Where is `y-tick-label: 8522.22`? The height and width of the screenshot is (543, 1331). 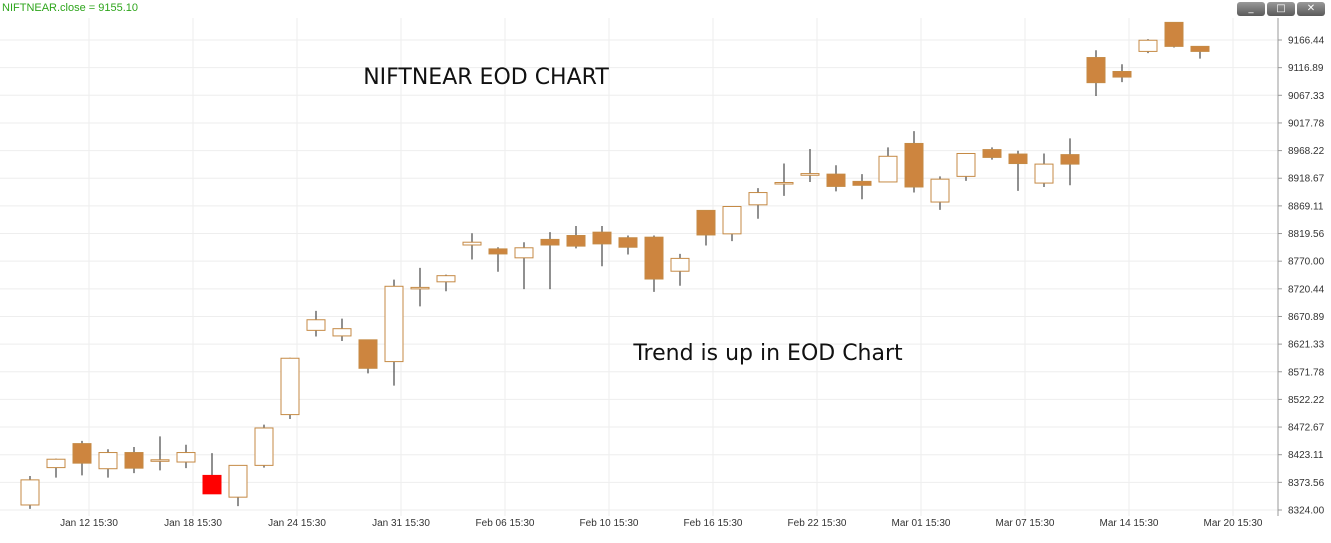
y-tick-label: 8522.22 is located at coordinates (1306, 400).